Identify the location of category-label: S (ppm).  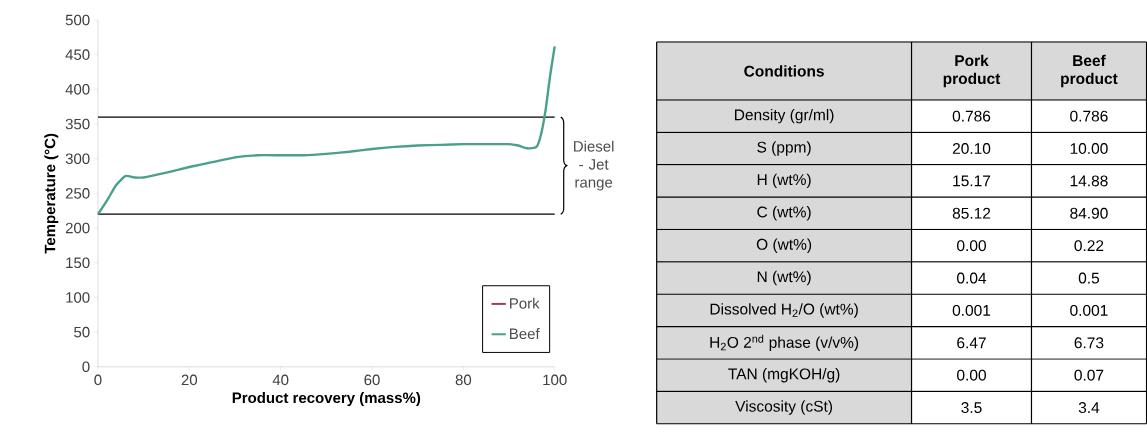
(784, 148).